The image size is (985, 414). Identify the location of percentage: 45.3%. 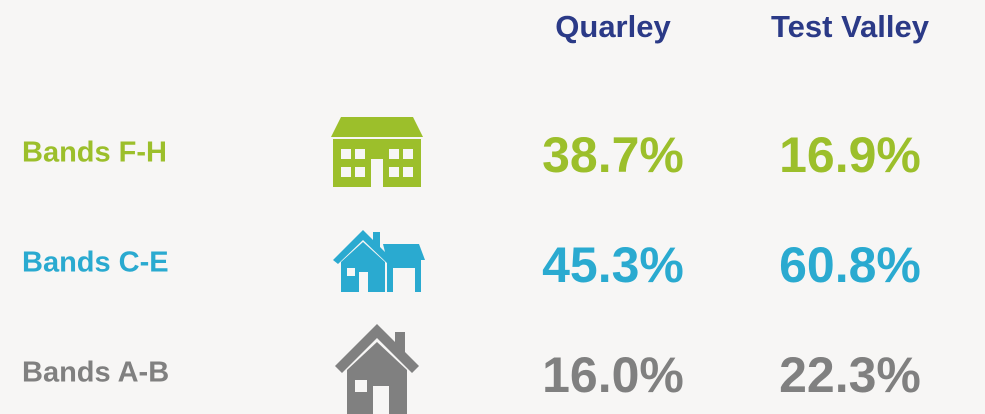
(613, 265).